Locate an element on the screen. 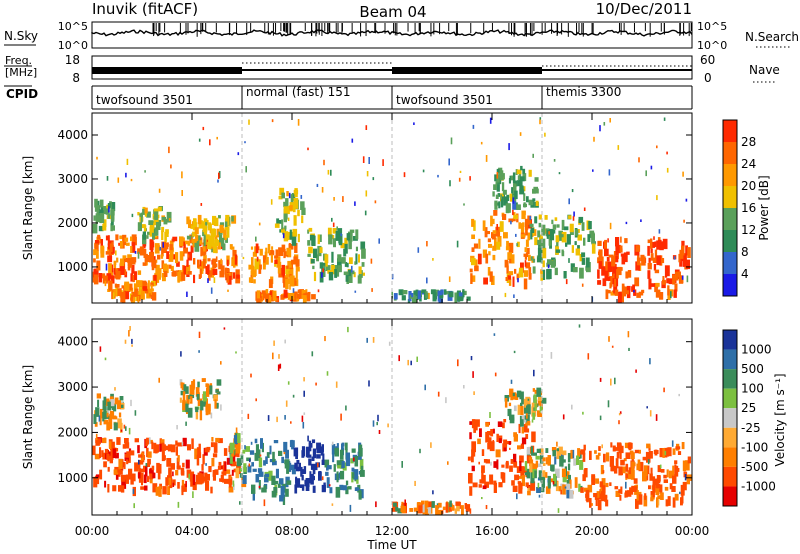  freq-right-tick-bottom: 0 is located at coordinates (708, 78).